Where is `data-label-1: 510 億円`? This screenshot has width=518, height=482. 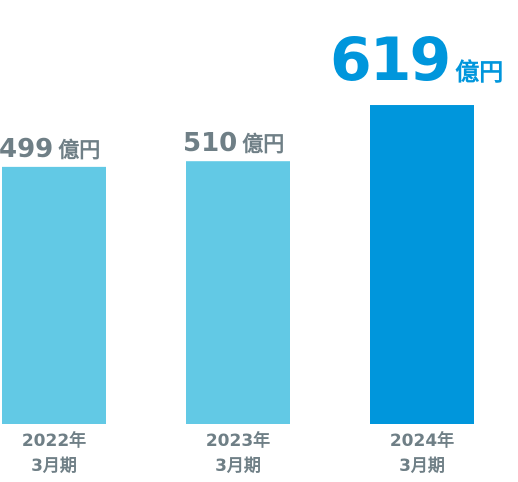 data-label-1: 510 億円 is located at coordinates (233, 143).